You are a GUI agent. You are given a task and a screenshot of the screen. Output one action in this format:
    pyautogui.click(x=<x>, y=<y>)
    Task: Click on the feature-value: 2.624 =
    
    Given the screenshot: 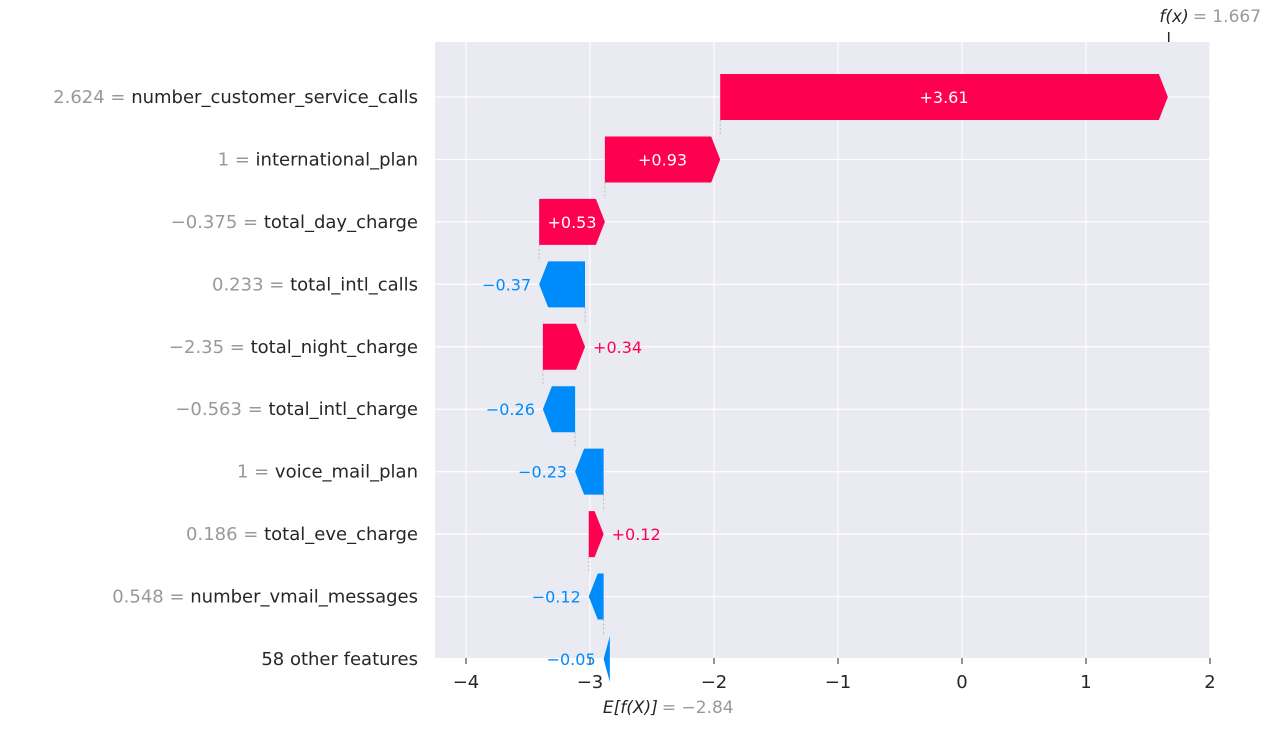 What is the action you would take?
    pyautogui.click(x=92, y=97)
    